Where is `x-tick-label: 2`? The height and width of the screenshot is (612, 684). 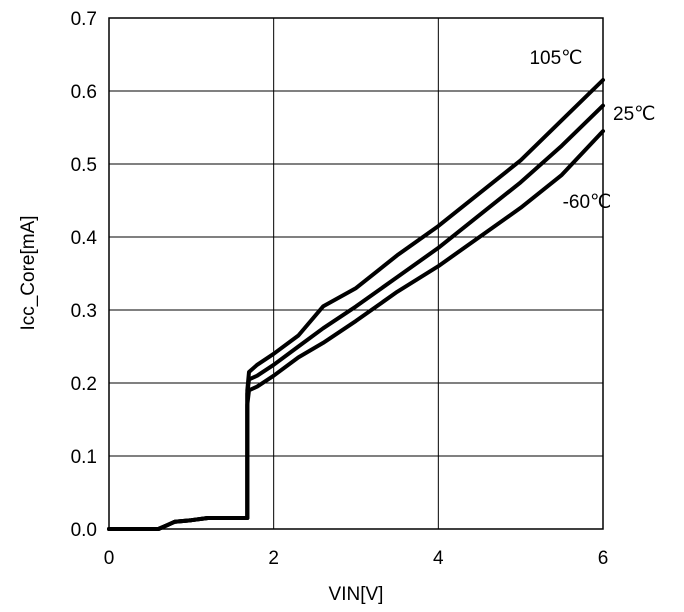
x-tick-label: 2 is located at coordinates (273, 558).